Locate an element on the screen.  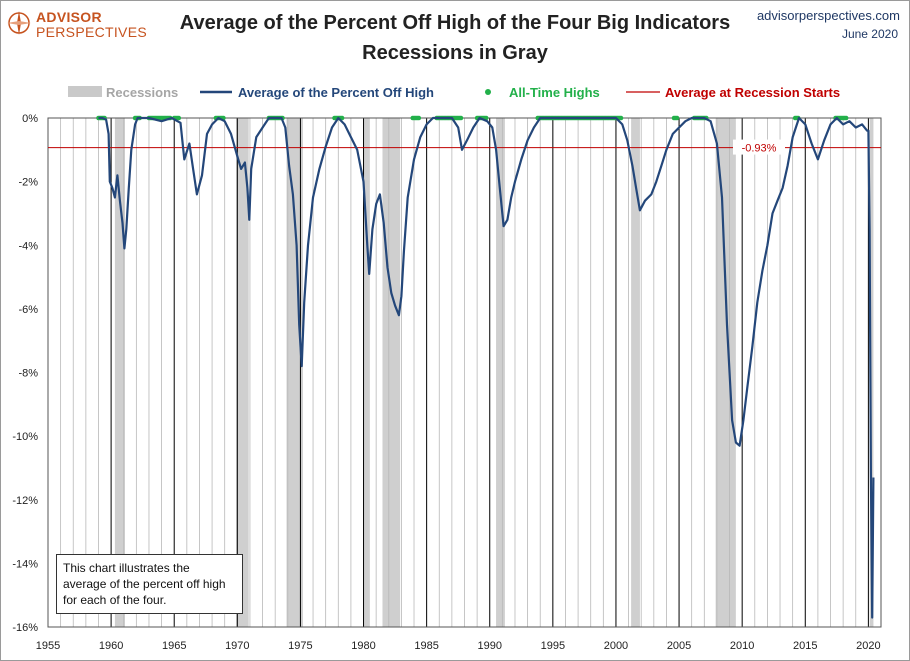
x-tick-label: 1955 is located at coordinates (48, 646).